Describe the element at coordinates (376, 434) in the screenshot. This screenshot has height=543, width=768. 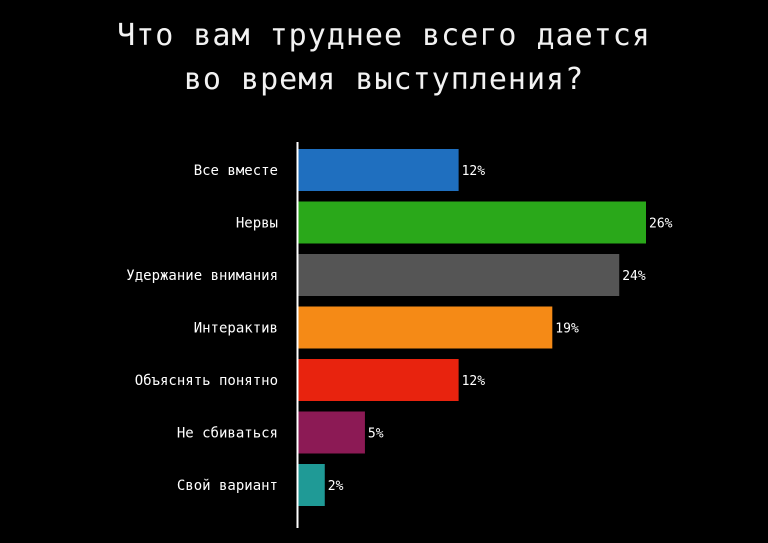
I see `value-label-6: 5%` at that location.